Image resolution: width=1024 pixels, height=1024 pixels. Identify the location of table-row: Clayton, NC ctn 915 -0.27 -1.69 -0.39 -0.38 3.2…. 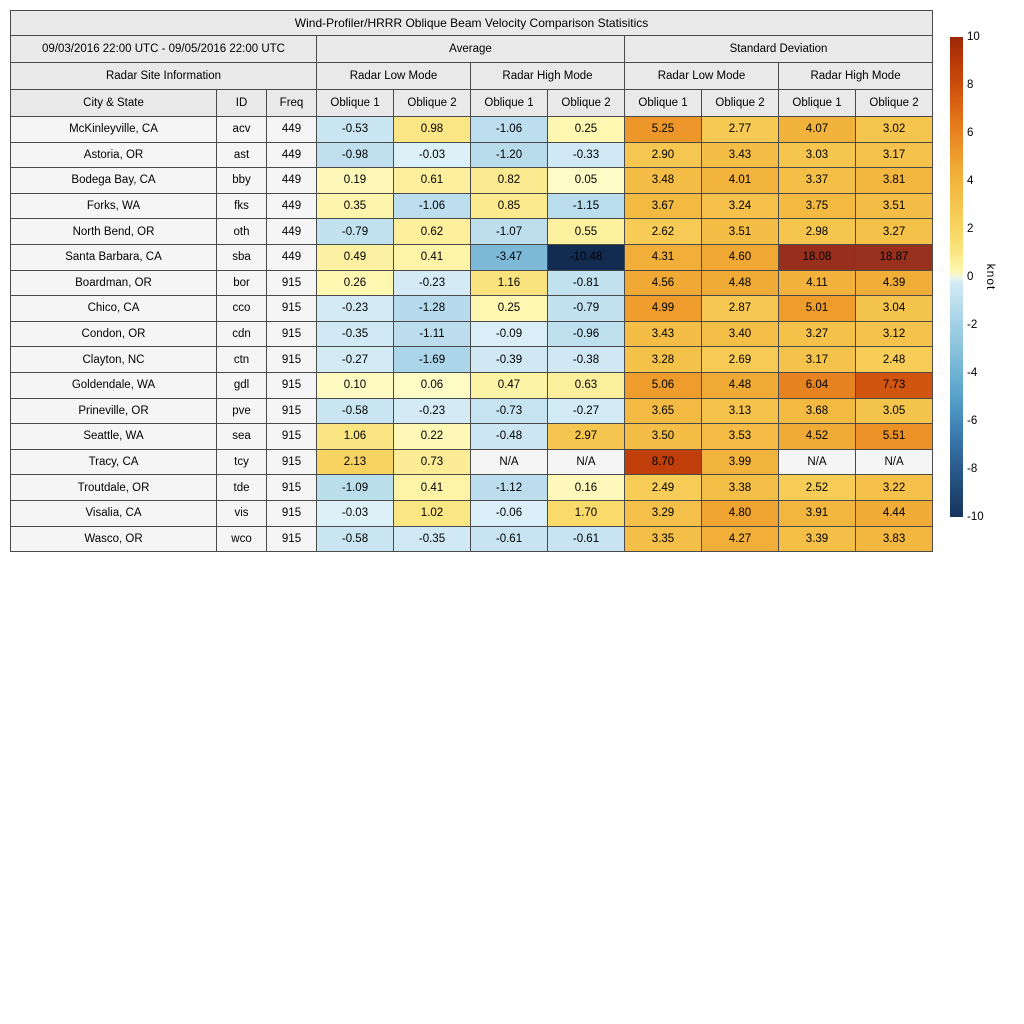
(472, 359).